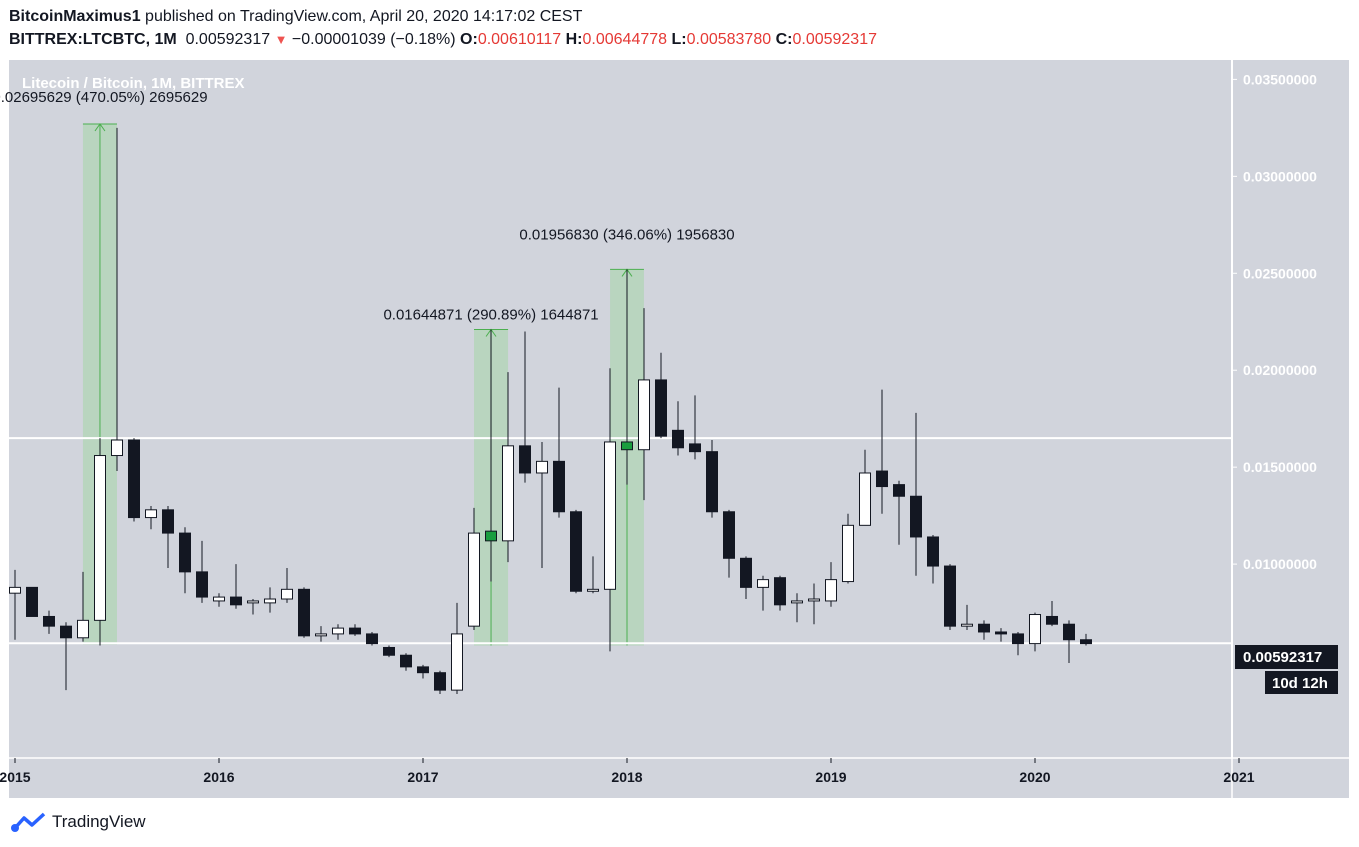  I want to click on tradingview-logo-icon, so click(28, 822).